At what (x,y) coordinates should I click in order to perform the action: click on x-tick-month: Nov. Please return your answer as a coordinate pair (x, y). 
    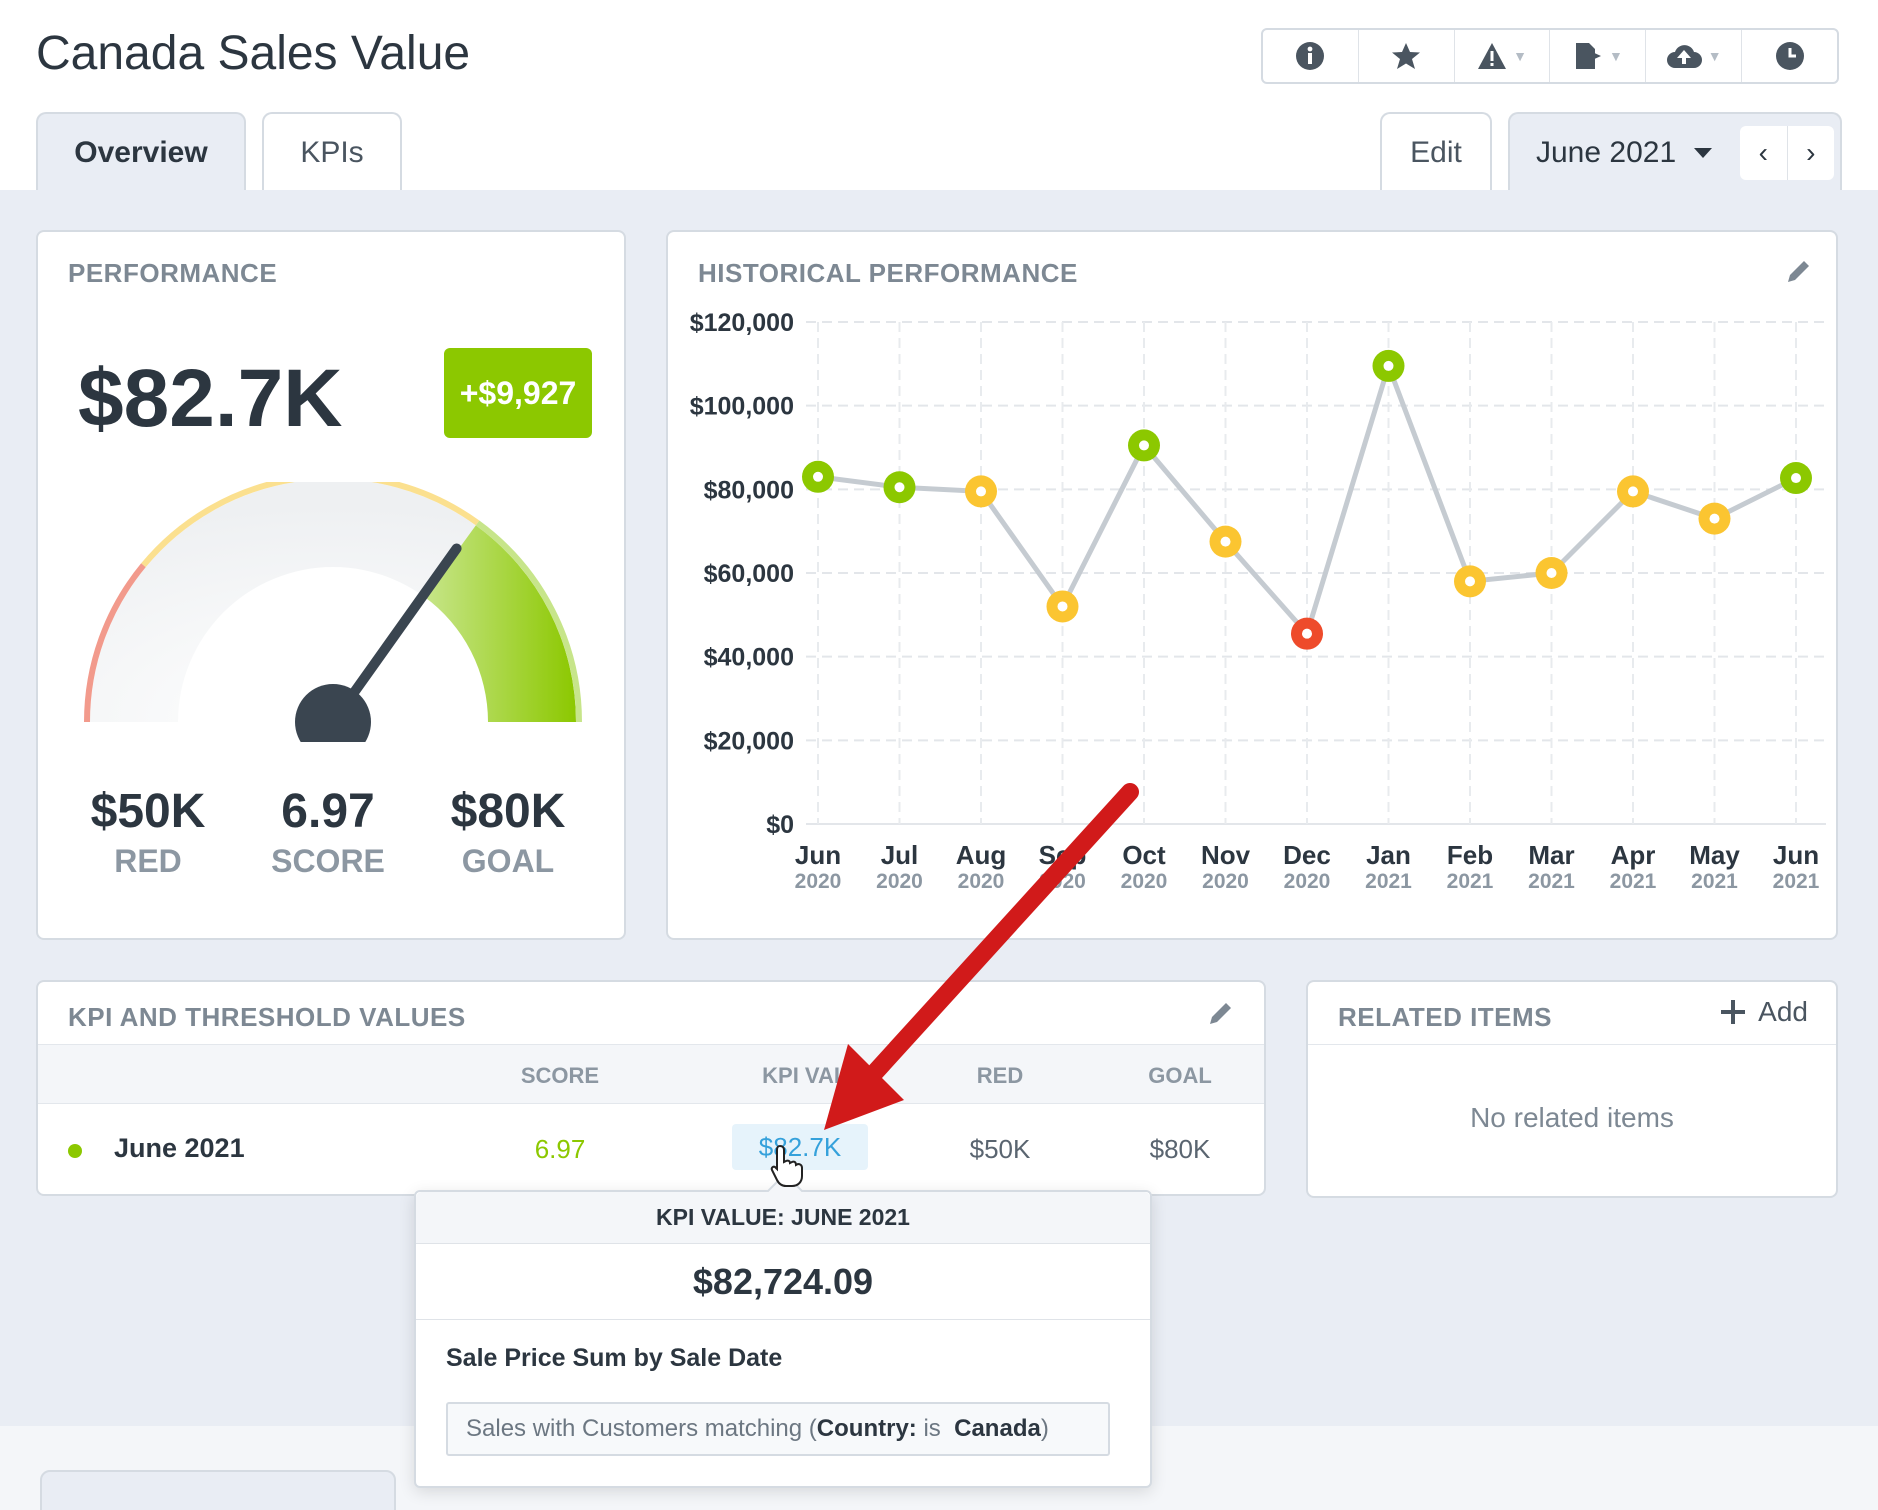
    Looking at the image, I should click on (1226, 855).